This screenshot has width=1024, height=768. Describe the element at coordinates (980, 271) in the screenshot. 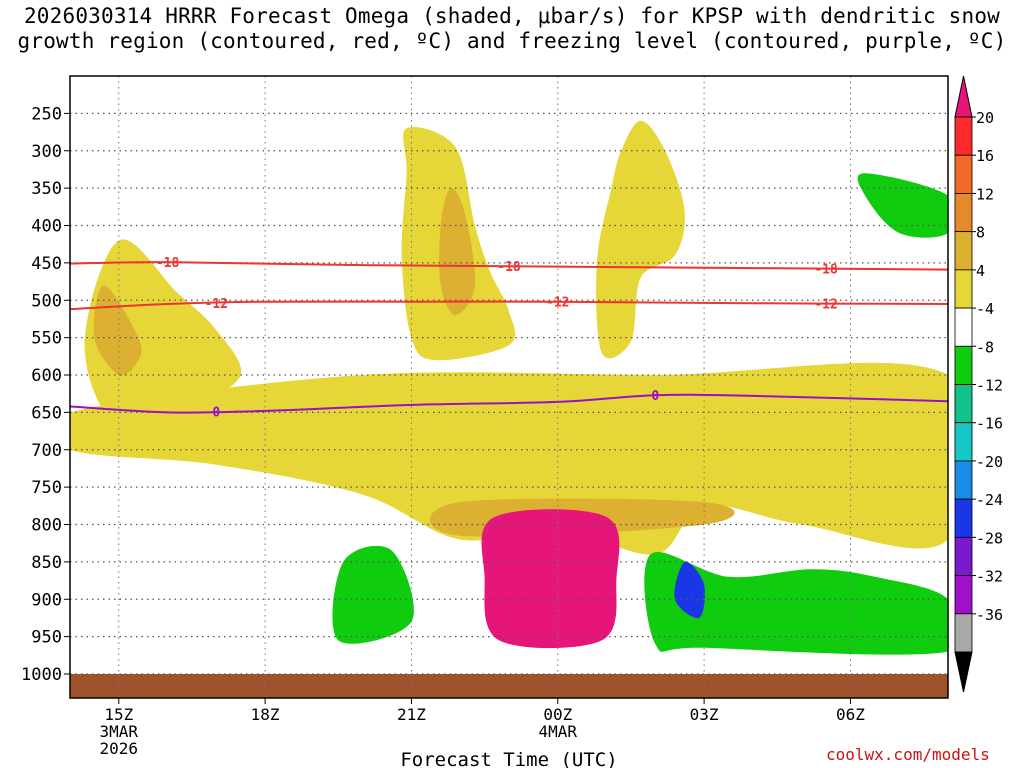

I see `colorbar-label-4: 4` at that location.